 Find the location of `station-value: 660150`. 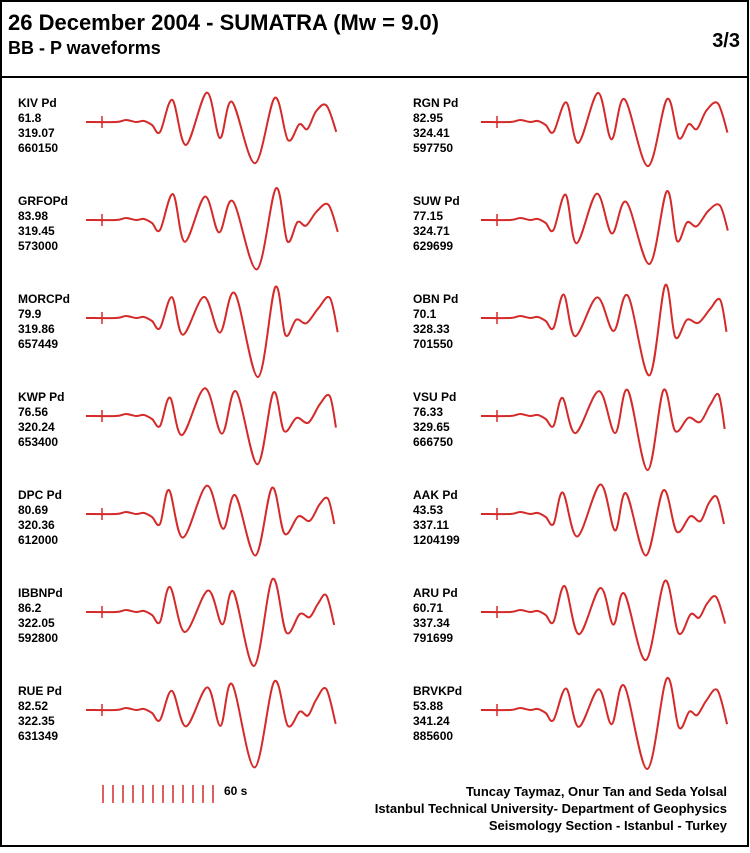

station-value: 660150 is located at coordinates (38, 148).